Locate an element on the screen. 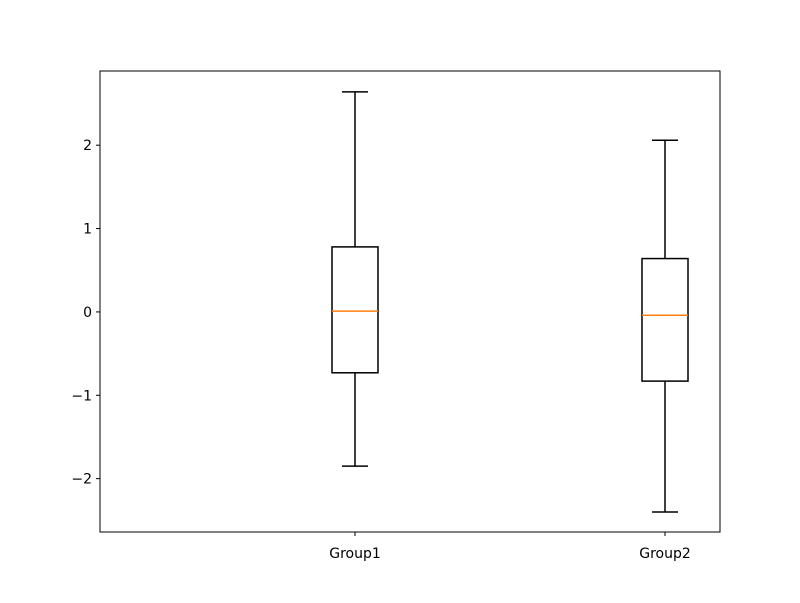  y-tick-label: 0 is located at coordinates (87, 313).